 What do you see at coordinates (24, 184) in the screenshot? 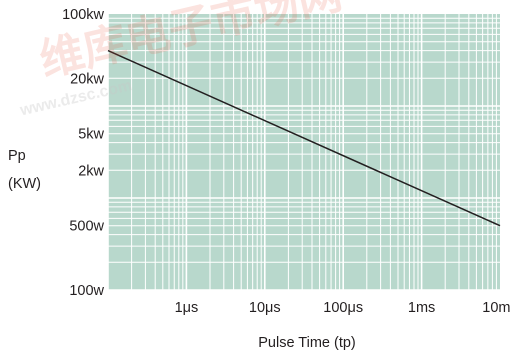
I see `y-axis-title-line-2: (KW)` at bounding box center [24, 184].